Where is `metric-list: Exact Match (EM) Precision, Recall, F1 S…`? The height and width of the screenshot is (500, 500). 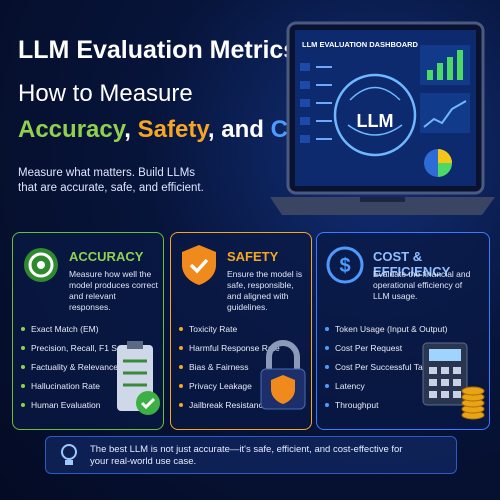
metric-list: Exact Match (EM) Precision, Recall, F1 S… is located at coordinates (77, 366).